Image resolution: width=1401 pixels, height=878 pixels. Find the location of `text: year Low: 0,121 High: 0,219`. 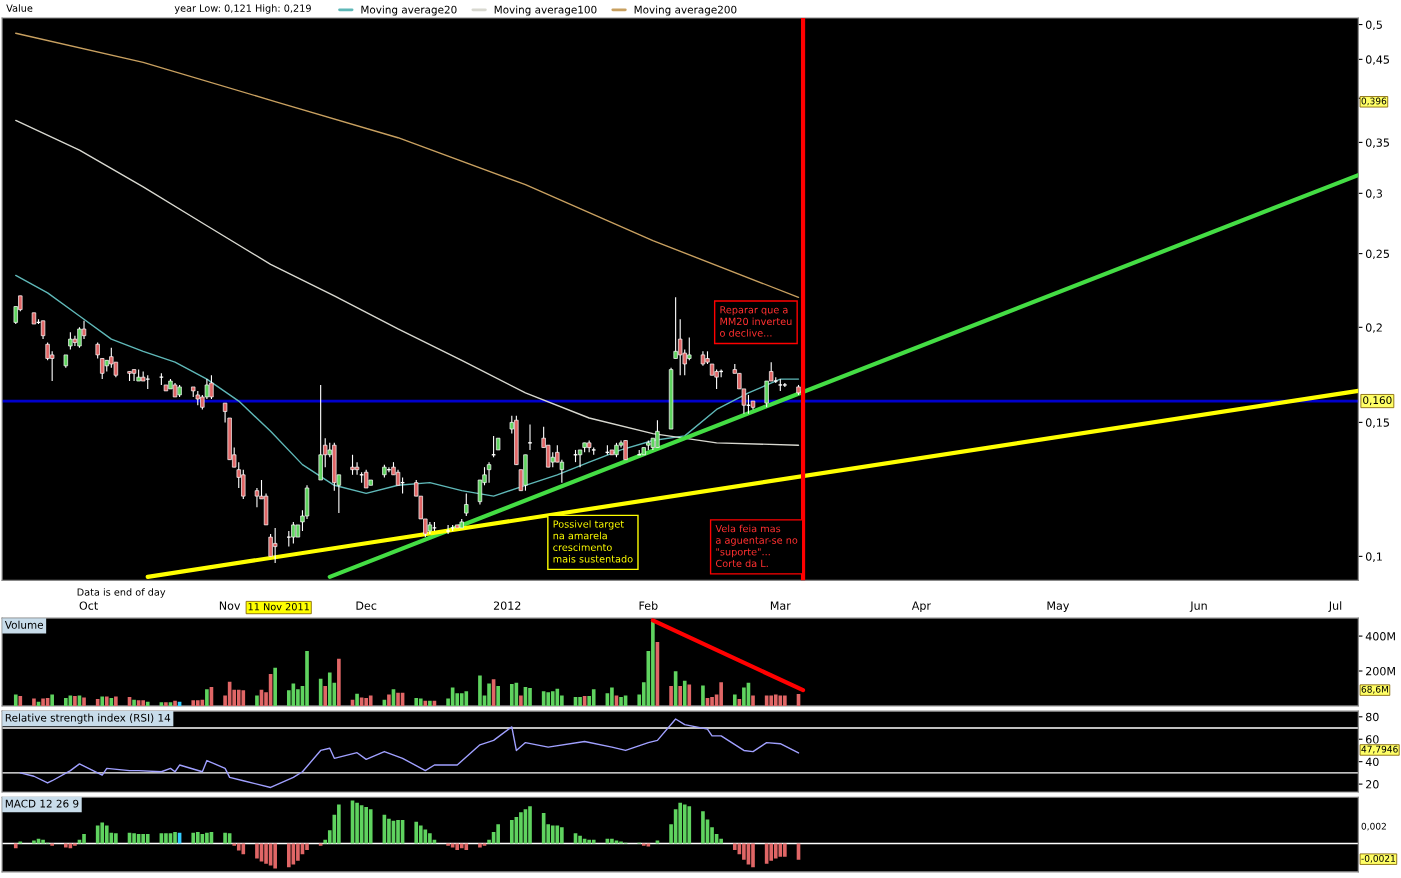

text: year Low: 0,121 High: 0,219 is located at coordinates (242, 9).